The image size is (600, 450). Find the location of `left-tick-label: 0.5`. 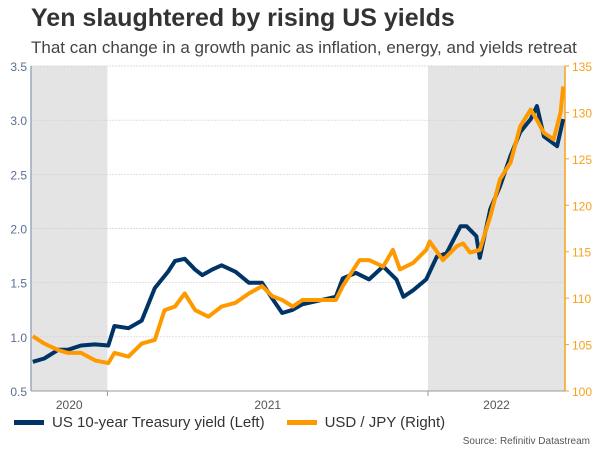

left-tick-label: 0.5 is located at coordinates (18, 392).